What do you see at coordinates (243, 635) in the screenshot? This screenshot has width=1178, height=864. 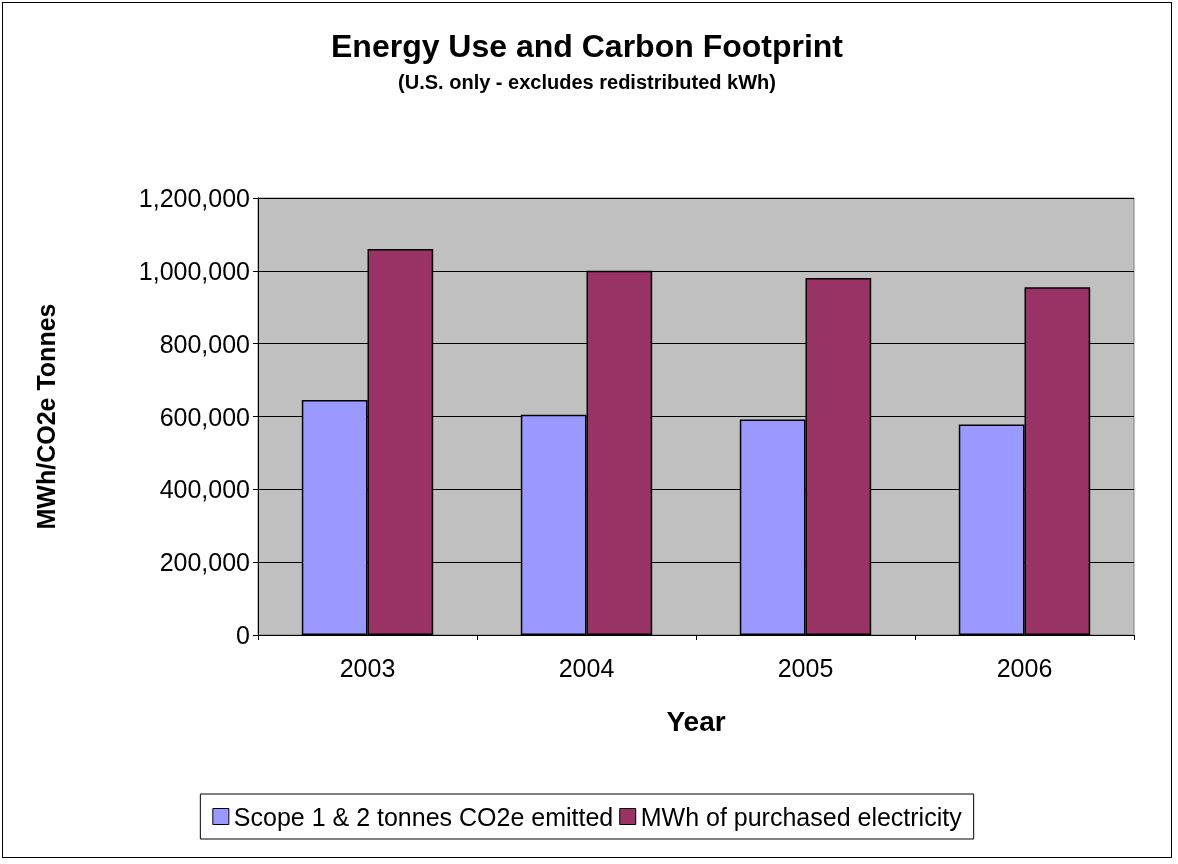 I see `y-tick-label: 0` at bounding box center [243, 635].